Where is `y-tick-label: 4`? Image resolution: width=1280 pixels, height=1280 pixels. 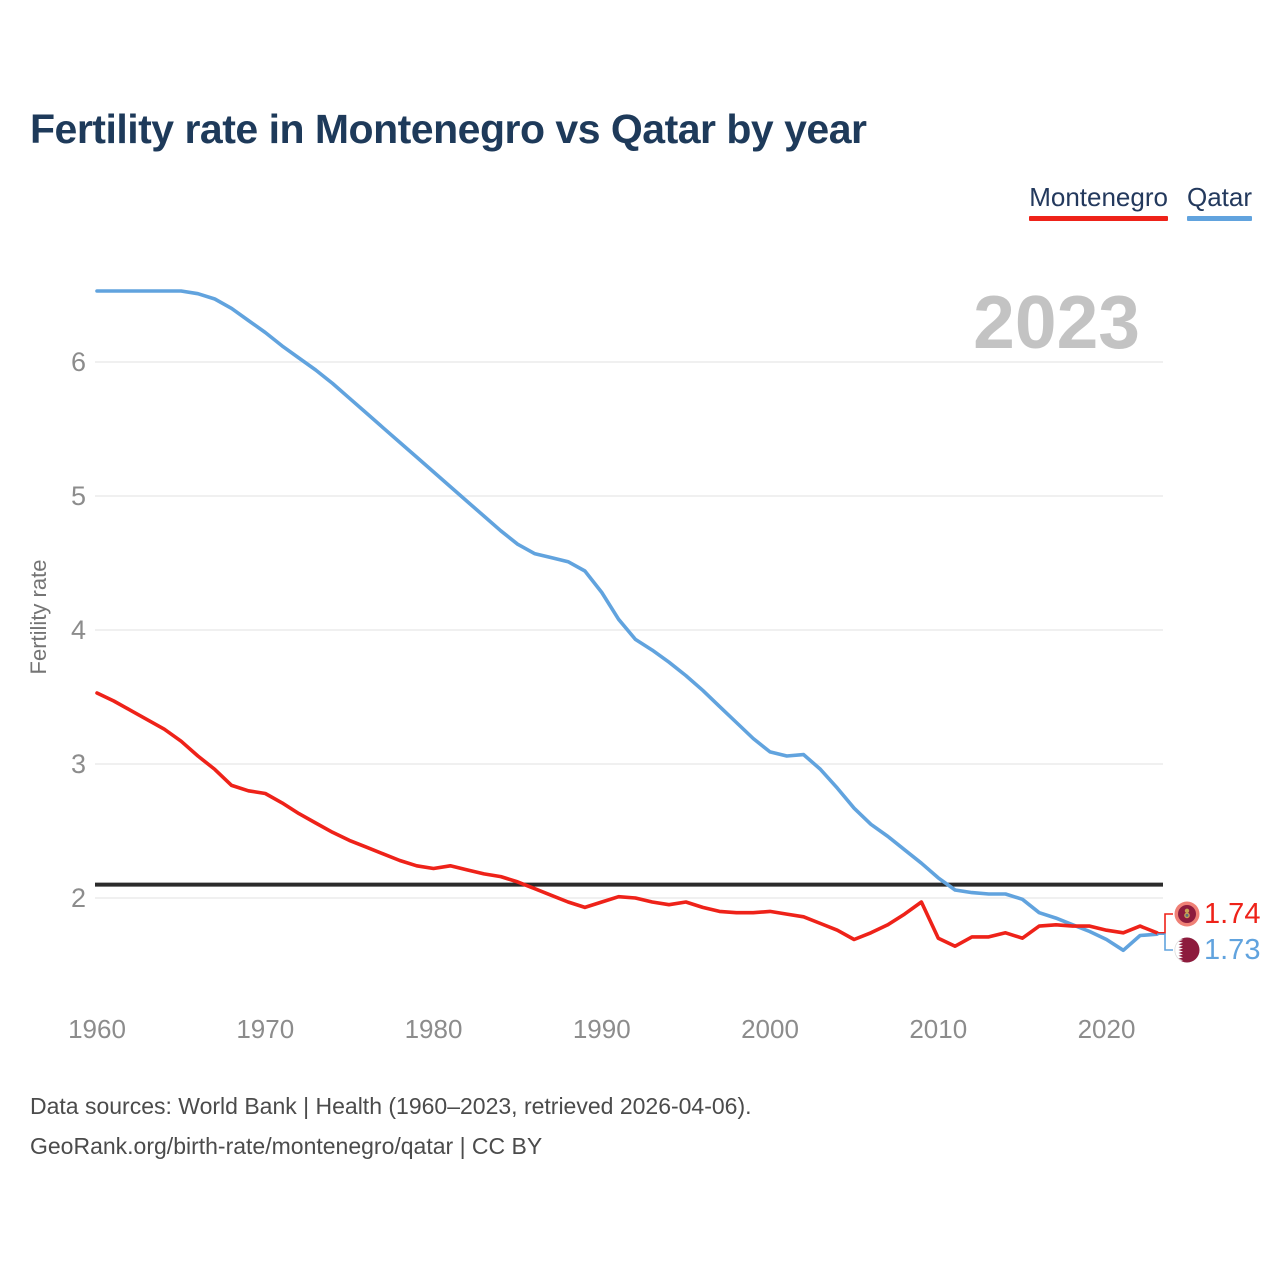 y-tick-label: 4 is located at coordinates (78, 630).